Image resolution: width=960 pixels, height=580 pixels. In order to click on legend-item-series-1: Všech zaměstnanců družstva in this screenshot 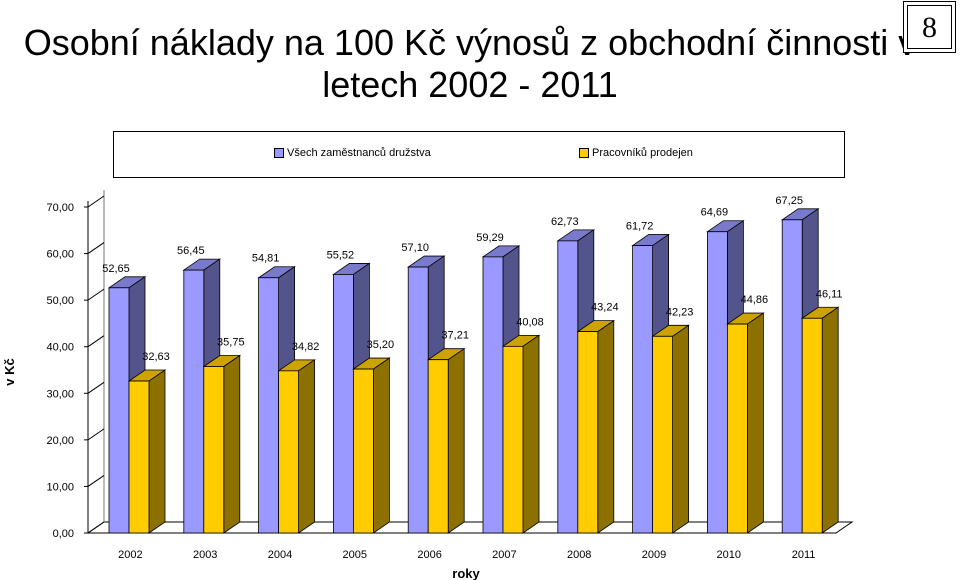, I will do `click(352, 153)`.